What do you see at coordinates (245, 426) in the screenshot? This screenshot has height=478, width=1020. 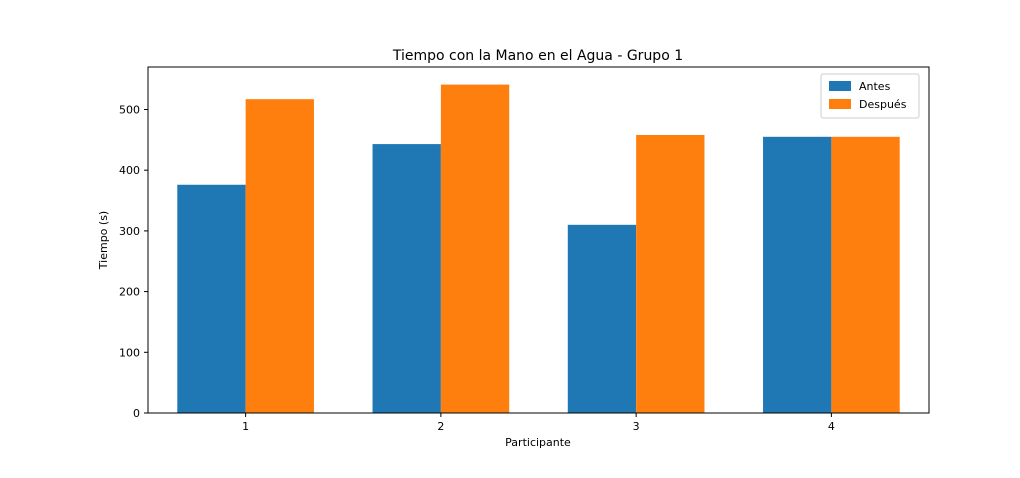 I see `x-tick-label: 1` at bounding box center [245, 426].